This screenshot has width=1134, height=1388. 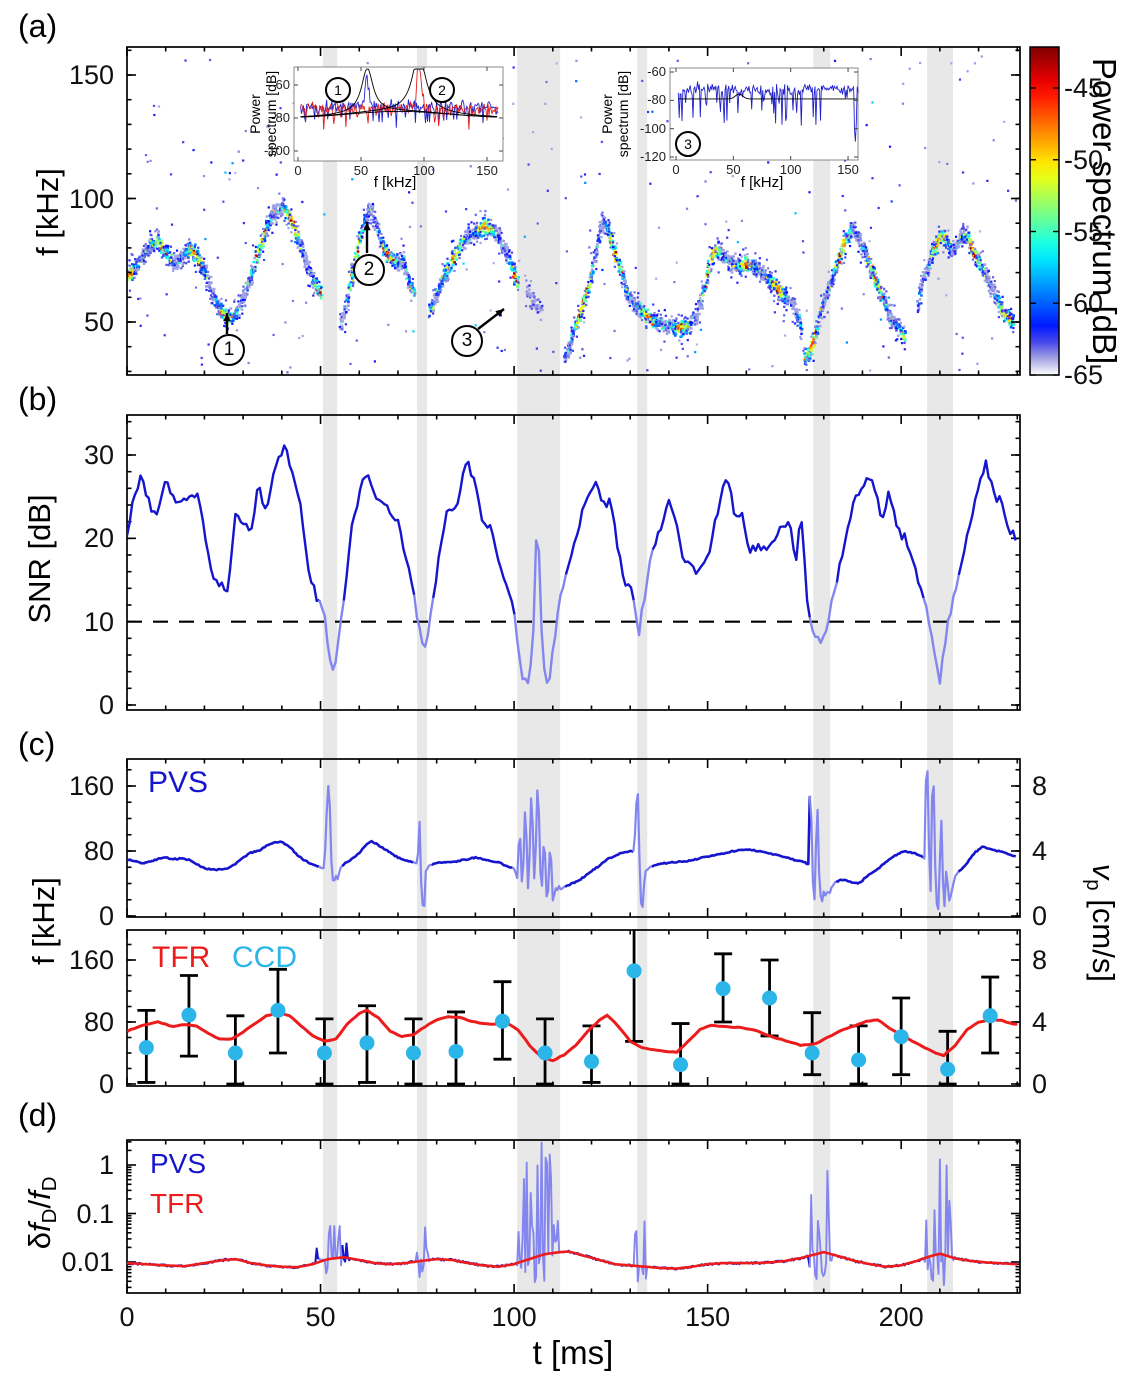 What do you see at coordinates (320, 1317) in the screenshot?
I see `tick-label: 50` at bounding box center [320, 1317].